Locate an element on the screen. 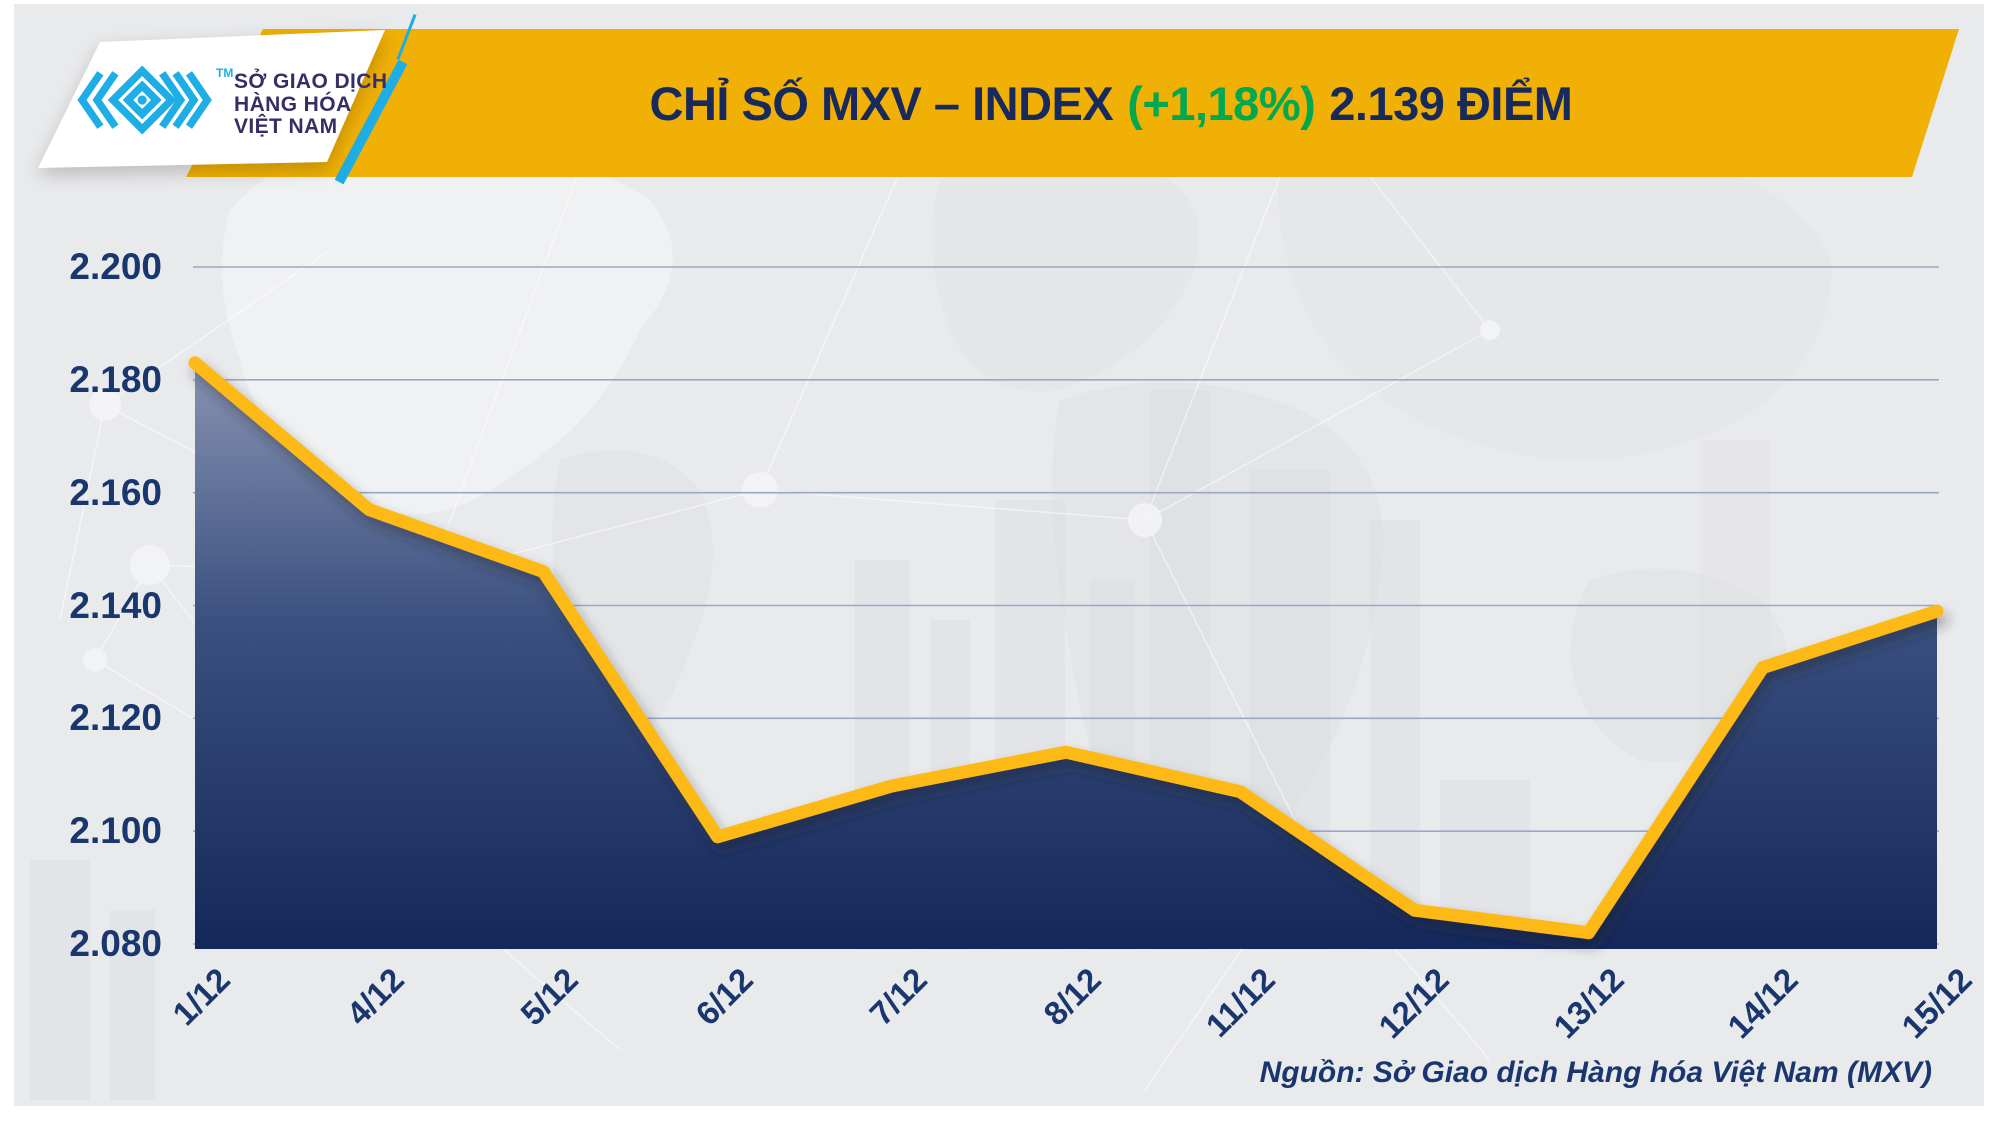  chart-title: CHỈ SỐ MXV – INDEX (+1,18%) 2.139 ĐIỂM is located at coordinates (1111, 103).